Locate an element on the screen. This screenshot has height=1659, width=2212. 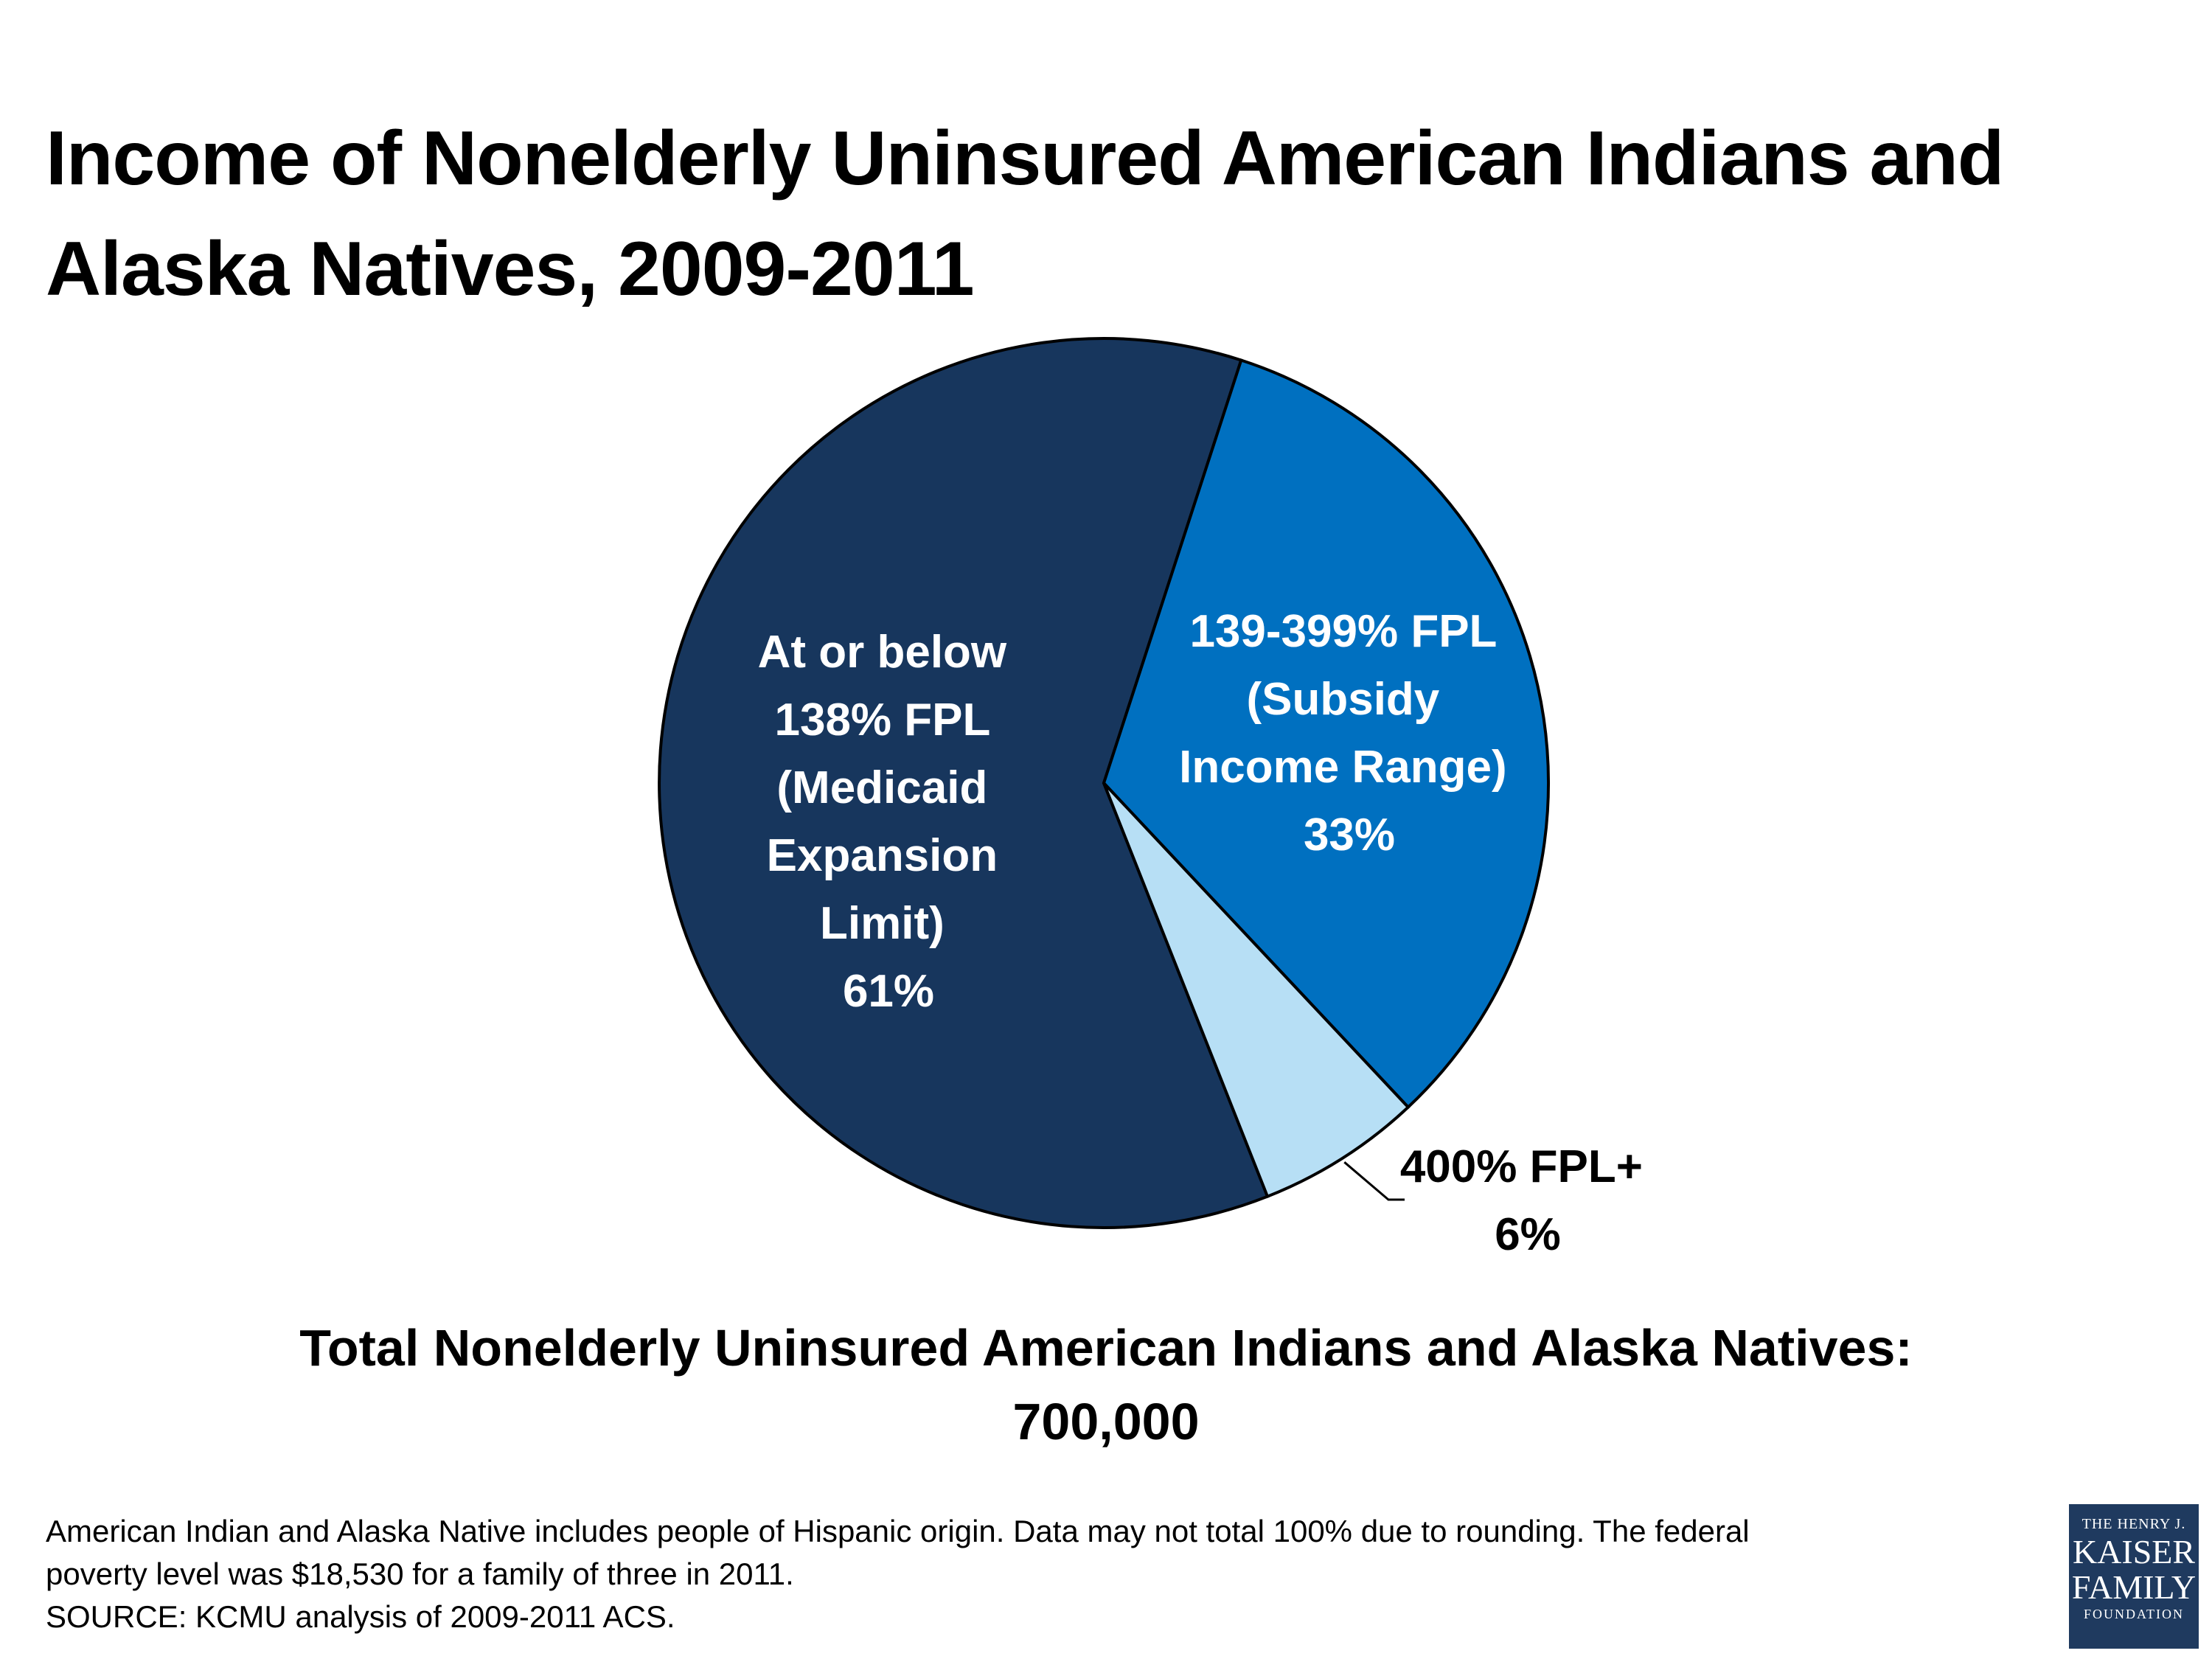
logo-line-1: THE HENRY J. is located at coordinates (2133, 1524).